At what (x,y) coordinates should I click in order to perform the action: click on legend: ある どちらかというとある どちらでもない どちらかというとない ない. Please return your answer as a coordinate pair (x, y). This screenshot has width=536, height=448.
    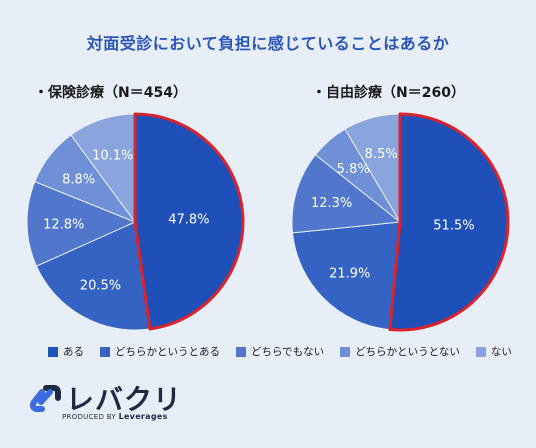
    Looking at the image, I should click on (280, 351).